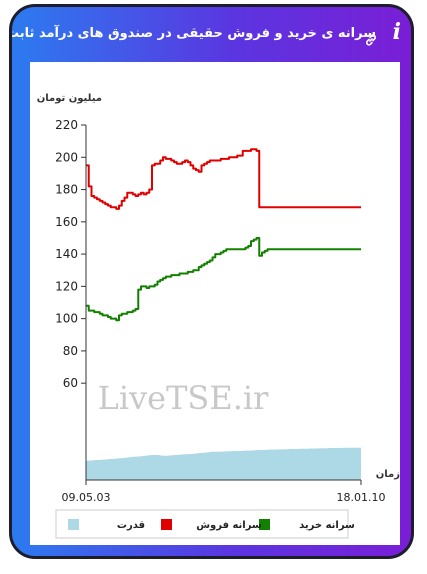  I want to click on y-tick-label: 120, so click(66, 286).